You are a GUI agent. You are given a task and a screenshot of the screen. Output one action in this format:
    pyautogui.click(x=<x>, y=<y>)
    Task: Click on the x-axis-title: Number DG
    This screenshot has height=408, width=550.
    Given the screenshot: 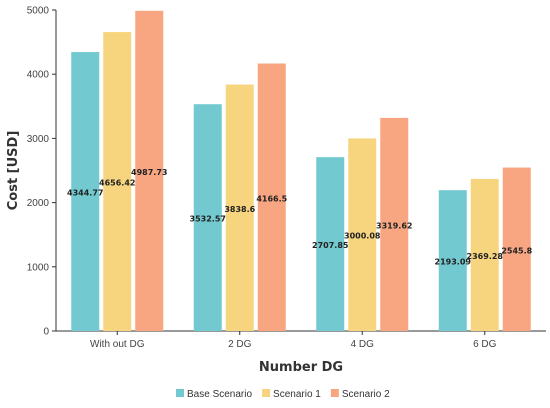 What is the action you would take?
    pyautogui.click(x=301, y=367)
    